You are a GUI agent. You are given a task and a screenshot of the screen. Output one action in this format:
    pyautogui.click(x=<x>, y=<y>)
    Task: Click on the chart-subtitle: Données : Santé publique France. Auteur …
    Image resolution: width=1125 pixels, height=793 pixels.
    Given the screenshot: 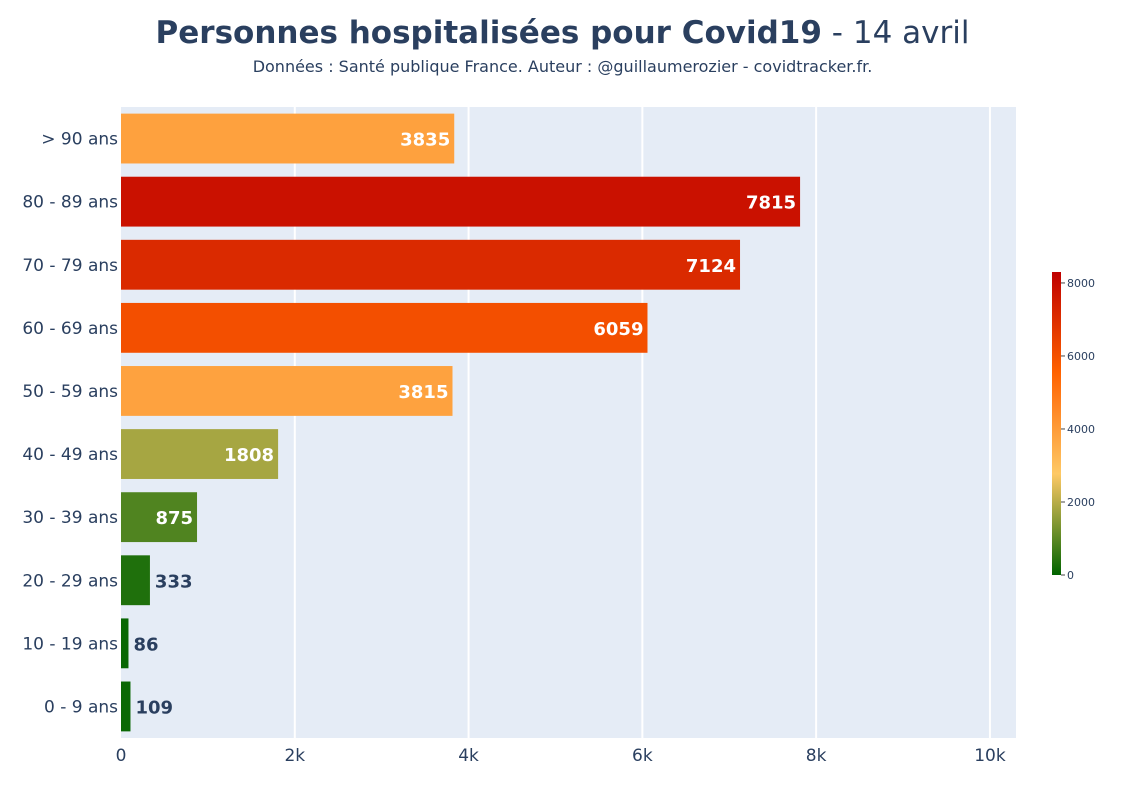 What is the action you would take?
    pyautogui.click(x=562, y=66)
    